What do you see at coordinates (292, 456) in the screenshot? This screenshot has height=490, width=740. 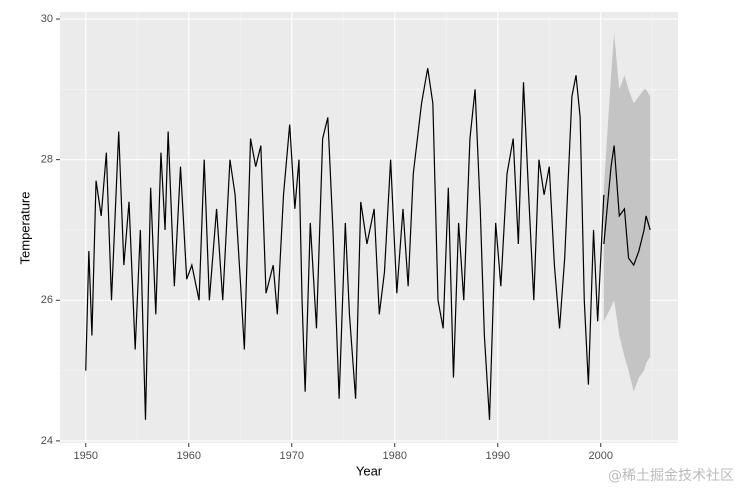 I see `x-tick-label: 1970` at bounding box center [292, 456].